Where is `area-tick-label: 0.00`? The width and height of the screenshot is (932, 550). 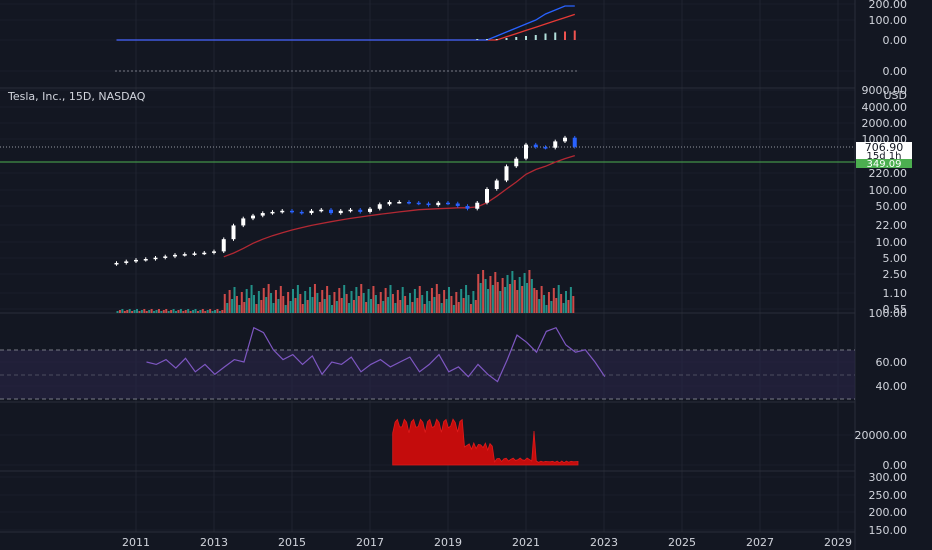 area-tick-label: 0.00 is located at coordinates (895, 465).